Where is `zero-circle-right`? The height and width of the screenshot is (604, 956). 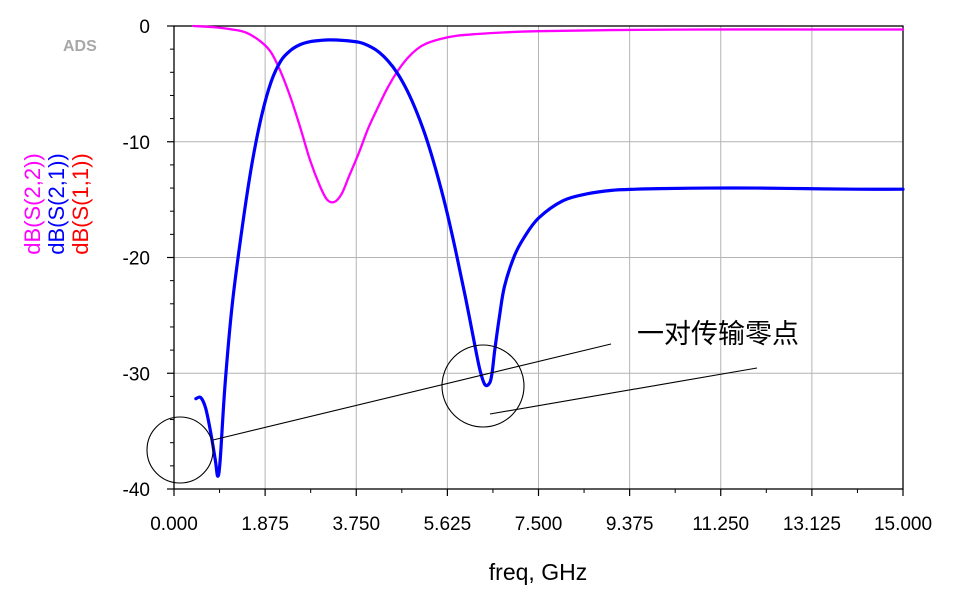
zero-circle-right is located at coordinates (483, 386).